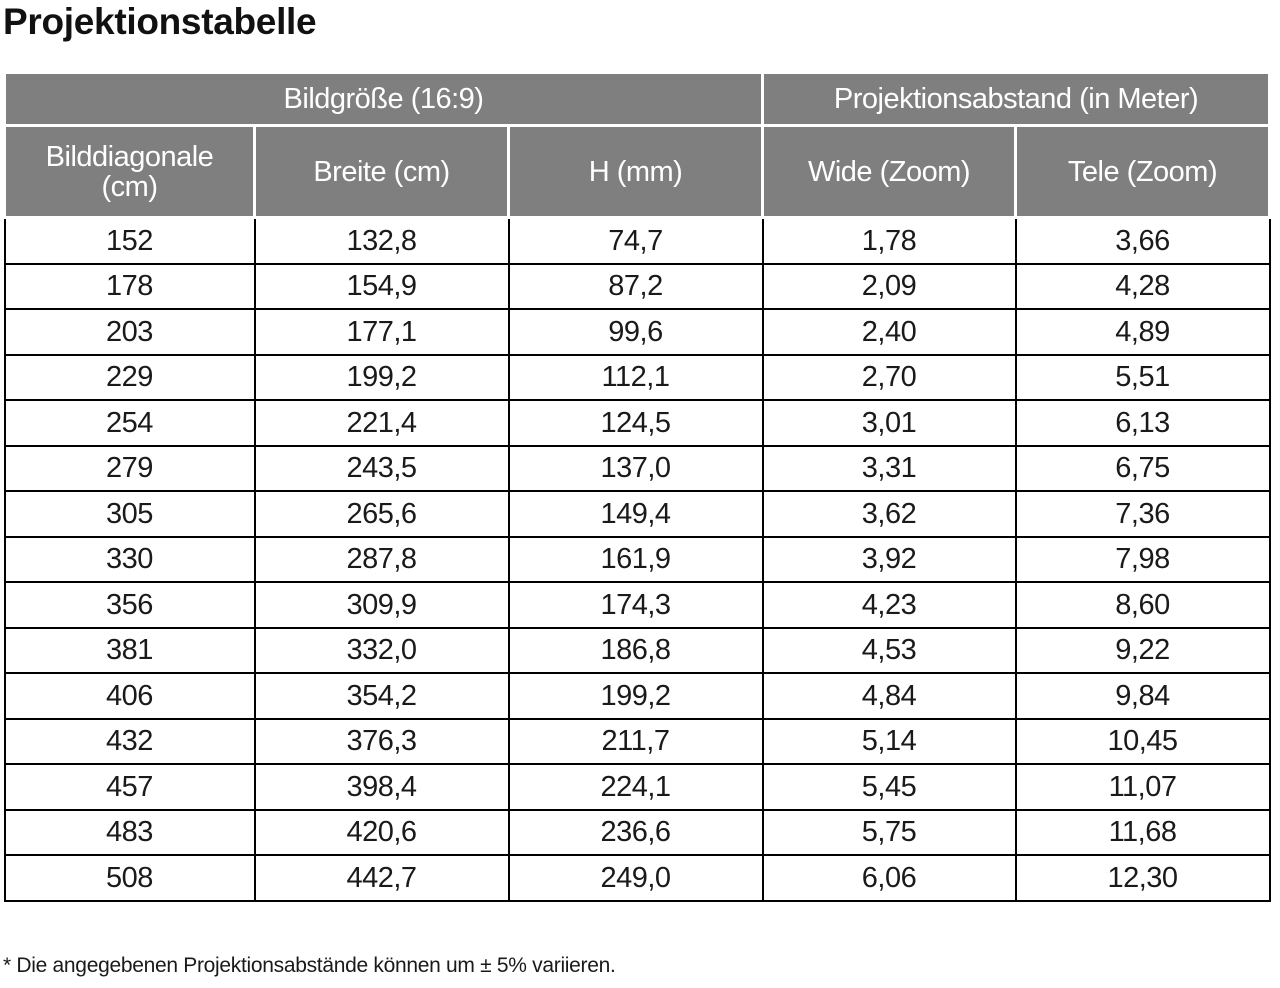 This screenshot has width=1280, height=988. Describe the element at coordinates (129, 171) in the screenshot. I see `column-header-0: Bilddiagonale (cm)` at that location.